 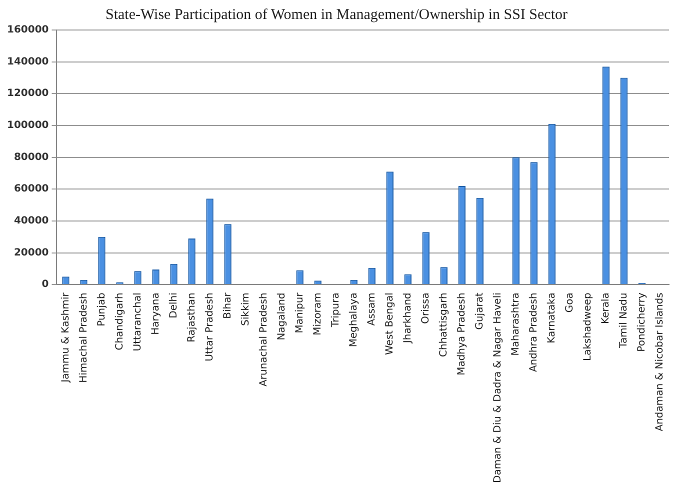 What do you see at coordinates (28, 62) in the screenshot?
I see `y-tick-label: 140000` at bounding box center [28, 62].